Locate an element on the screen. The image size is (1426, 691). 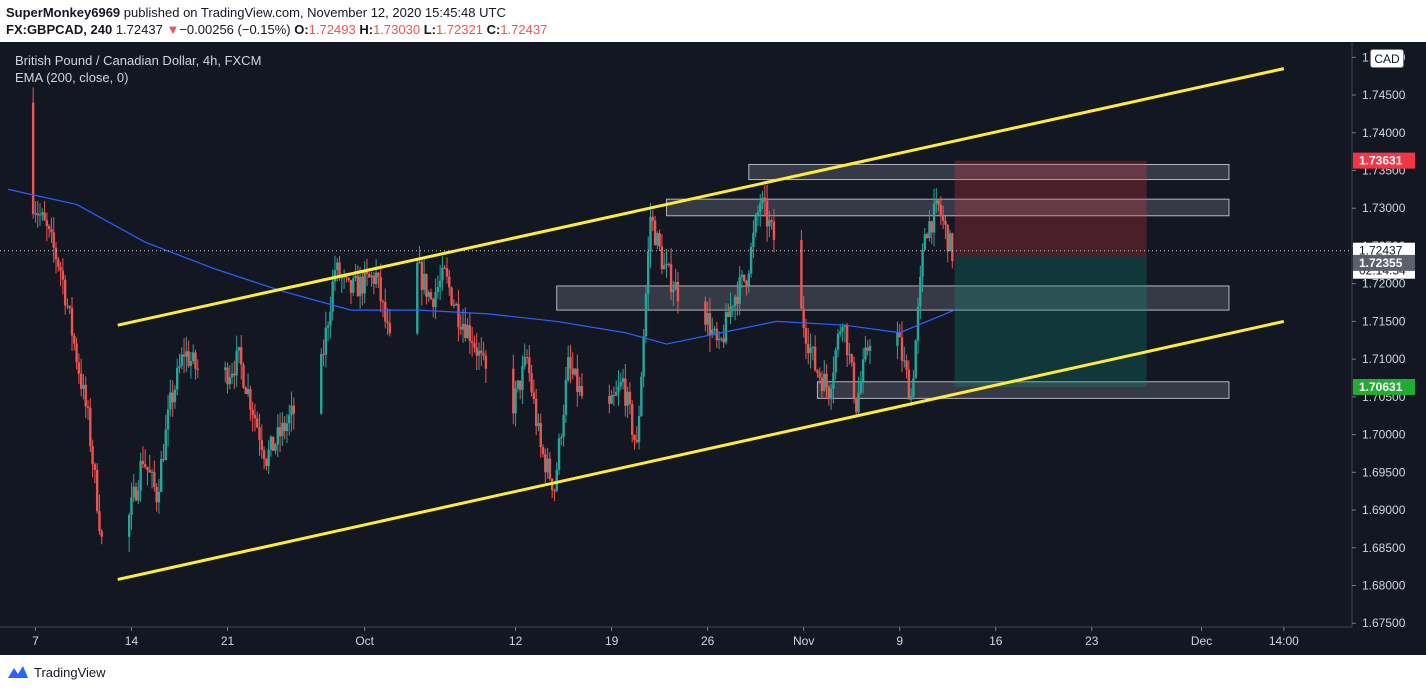
legend-indicator: EMA (200, close, 0) is located at coordinates (72, 77).